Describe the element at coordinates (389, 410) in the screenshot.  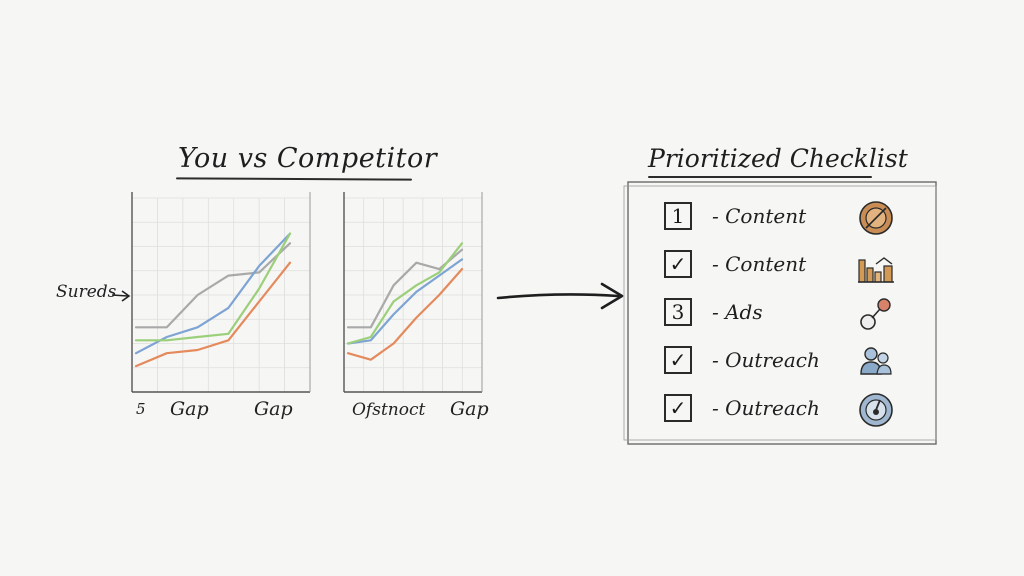
I see `x-label-4: Ofstnoct` at that location.